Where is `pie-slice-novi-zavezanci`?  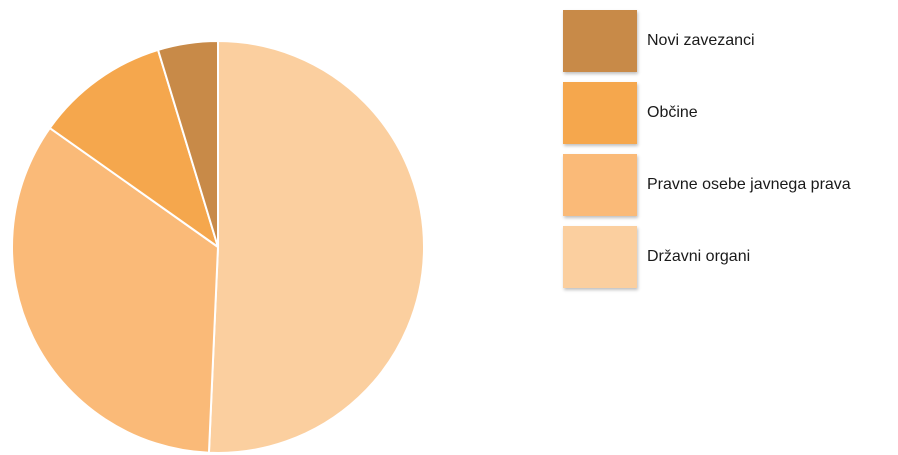 pie-slice-novi-zavezanci is located at coordinates (188, 144).